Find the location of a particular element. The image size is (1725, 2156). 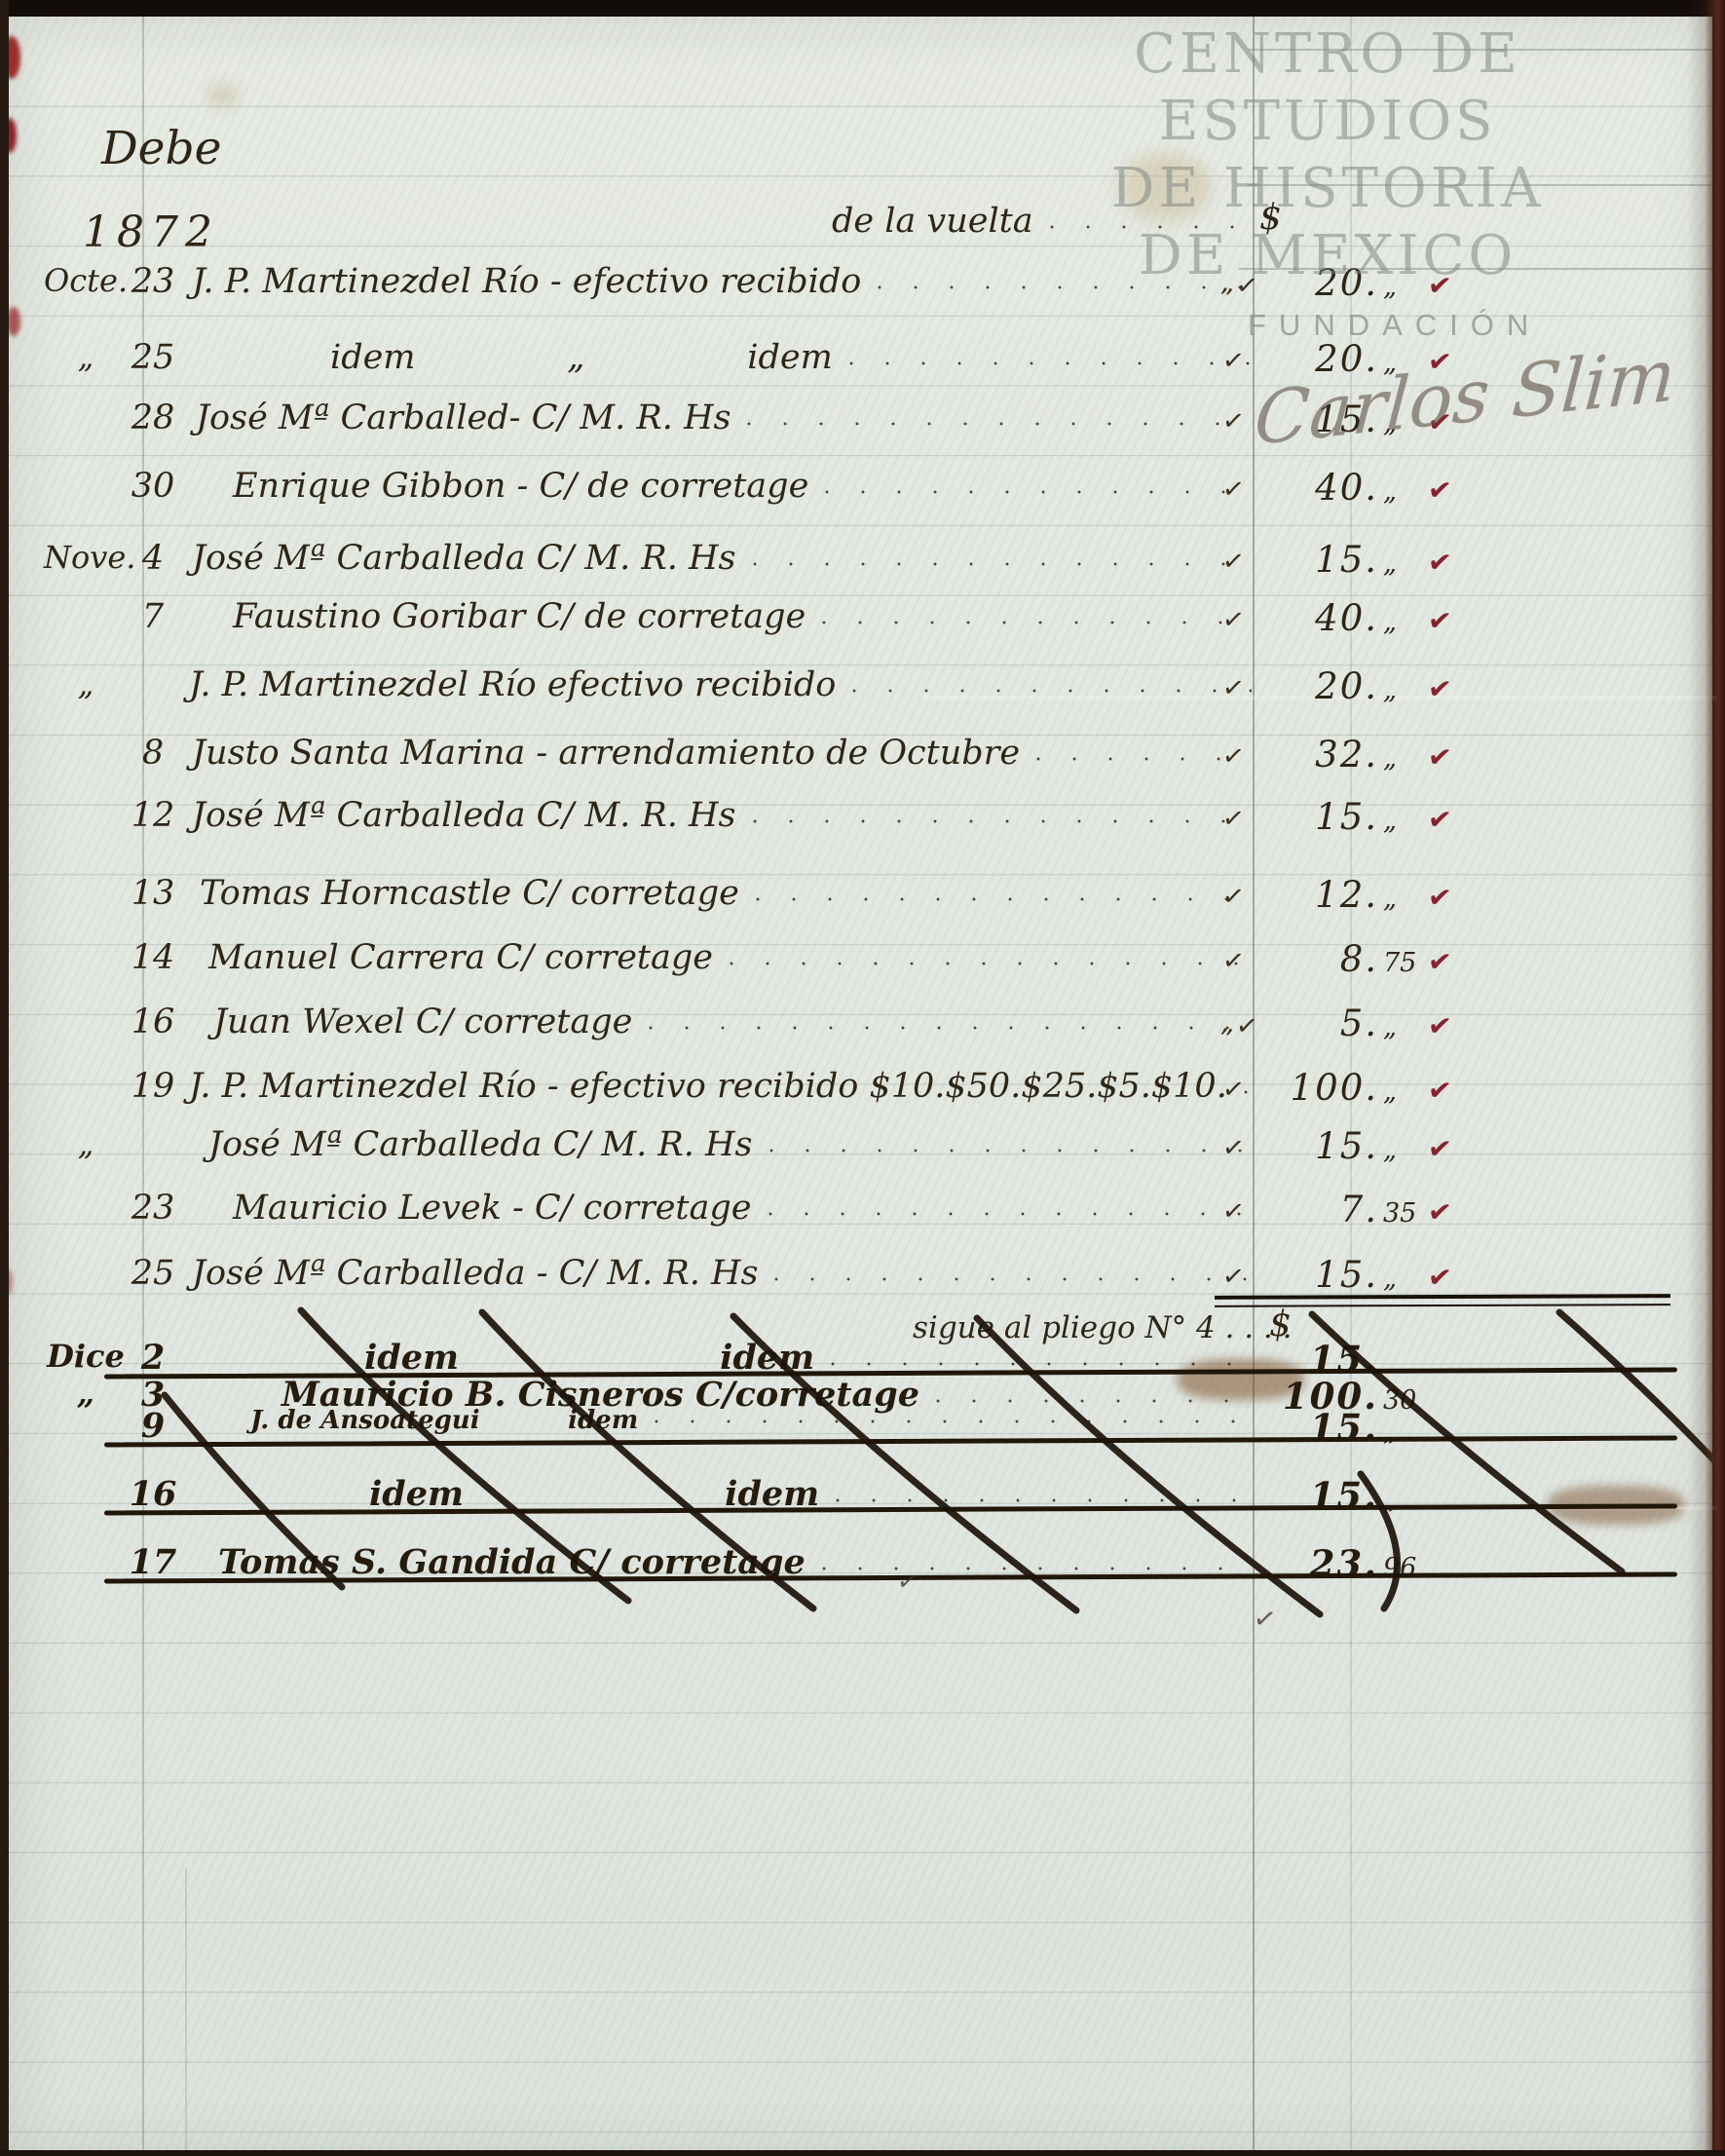

entry-description-wrap: Faustino Goribar C/ de corretage is located at coordinates (746, 617).